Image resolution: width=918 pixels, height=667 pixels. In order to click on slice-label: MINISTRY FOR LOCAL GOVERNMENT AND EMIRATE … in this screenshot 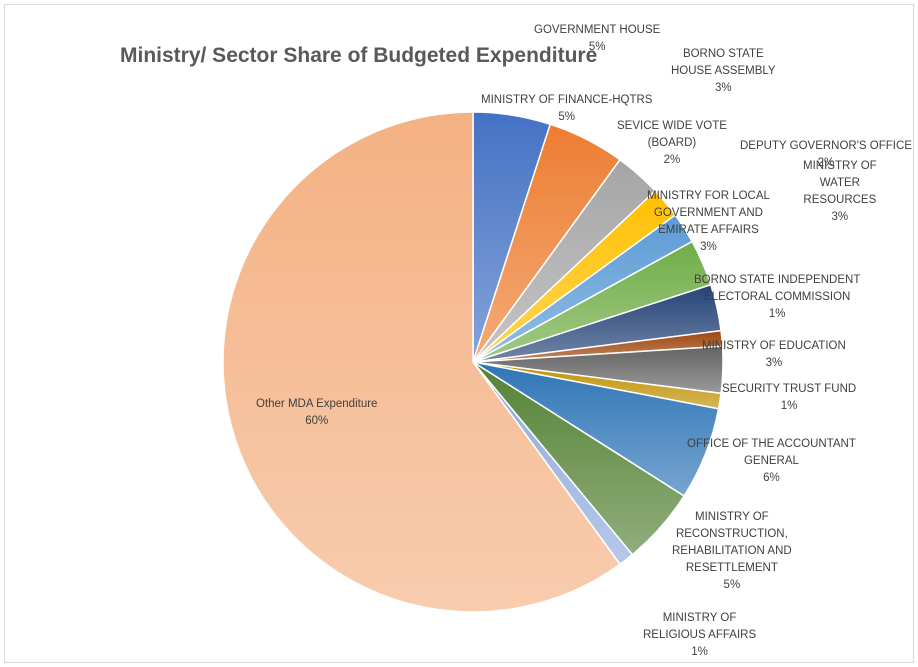, I will do `click(708, 222)`.